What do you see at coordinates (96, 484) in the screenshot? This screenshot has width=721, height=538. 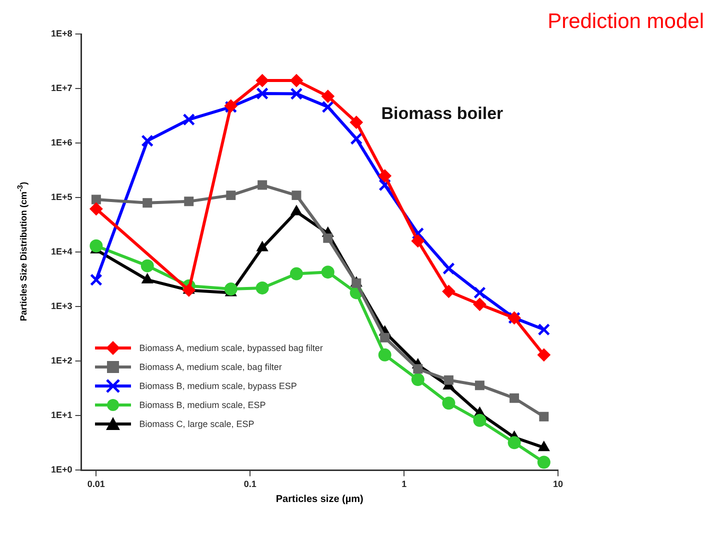 I see `x-tick-label: 0.01` at bounding box center [96, 484].